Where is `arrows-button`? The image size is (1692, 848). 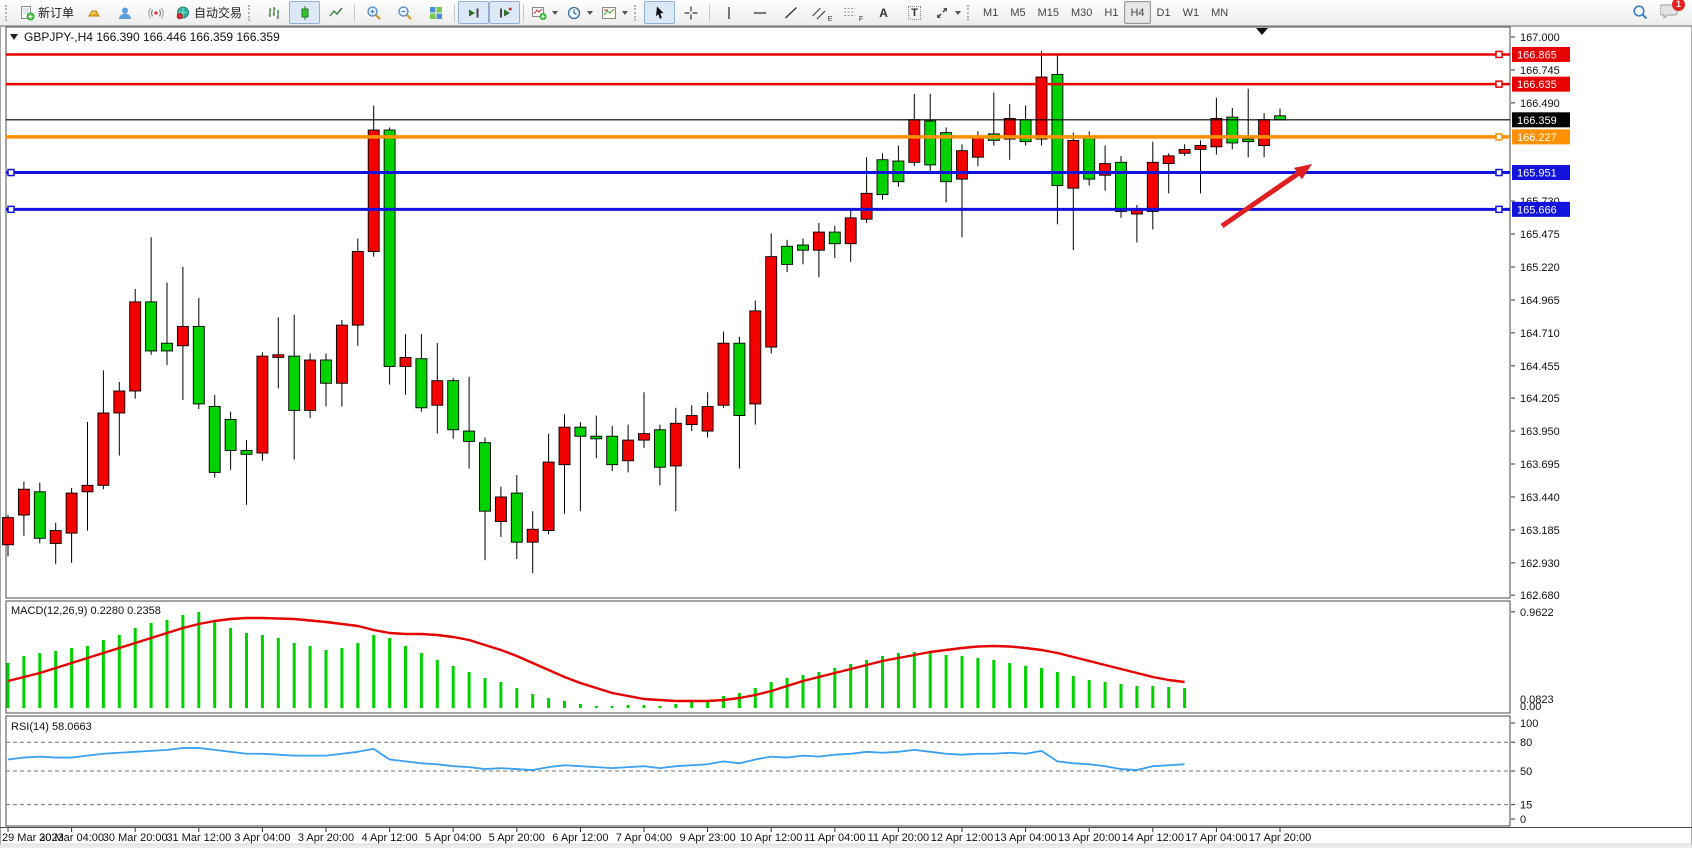
arrows-button is located at coordinates (947, 12).